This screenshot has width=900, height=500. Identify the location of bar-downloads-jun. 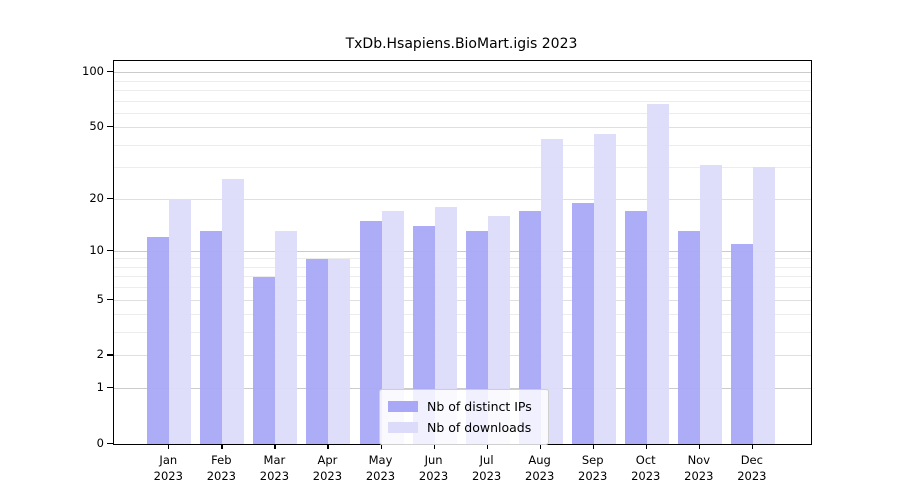
(445, 325).